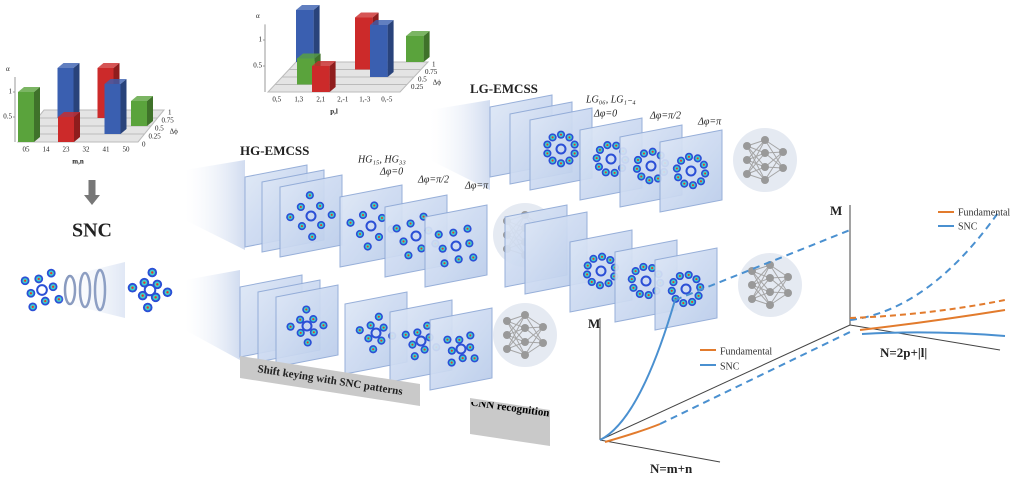 This screenshot has width=1024, height=484. Describe the element at coordinates (387, 100) in the screenshot. I see `x-tick-label: 0,-5` at that location.